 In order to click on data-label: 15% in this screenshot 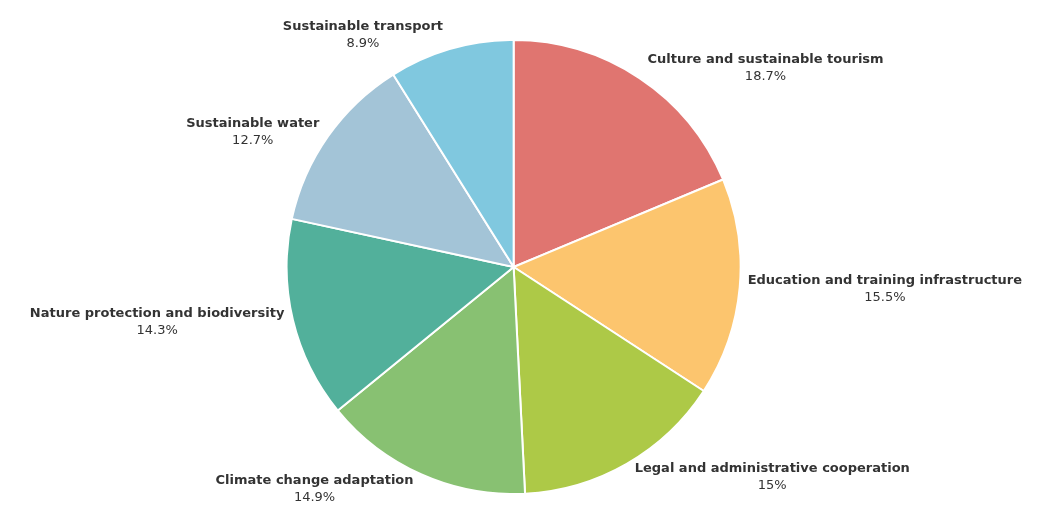, I will do `click(772, 484)`.